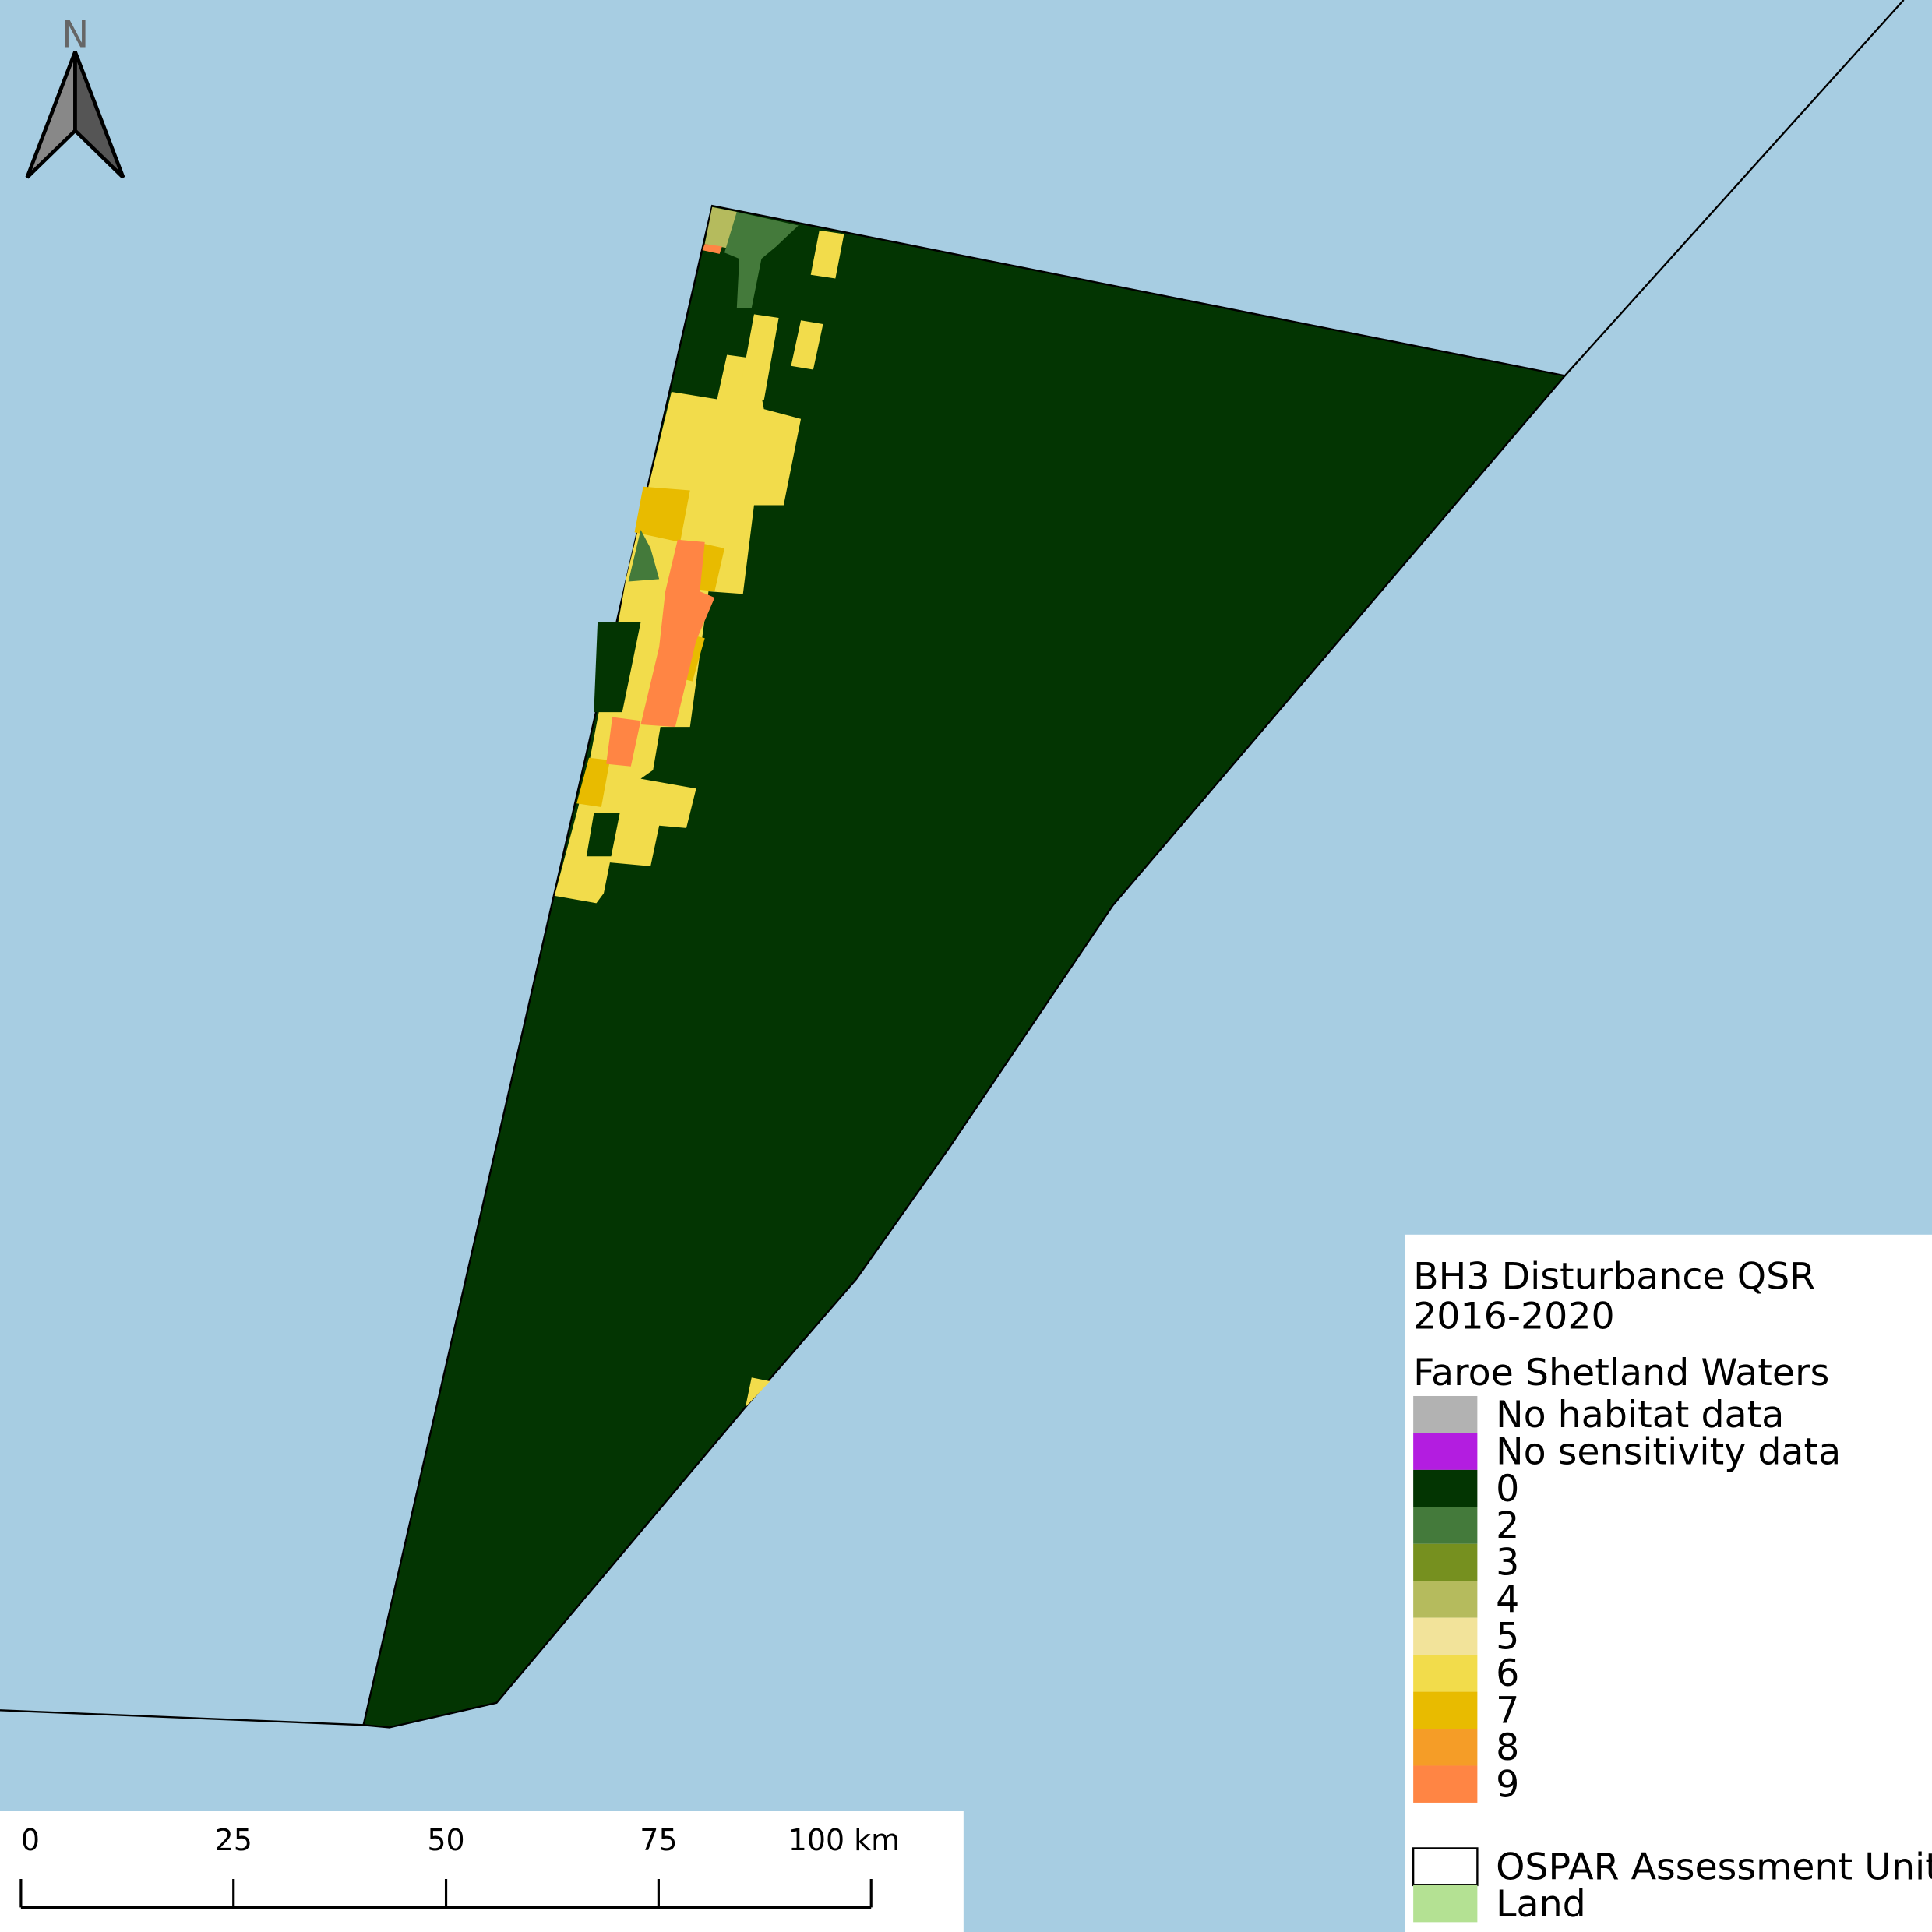  I want to click on sensitivity-patches, so click(699, 807).